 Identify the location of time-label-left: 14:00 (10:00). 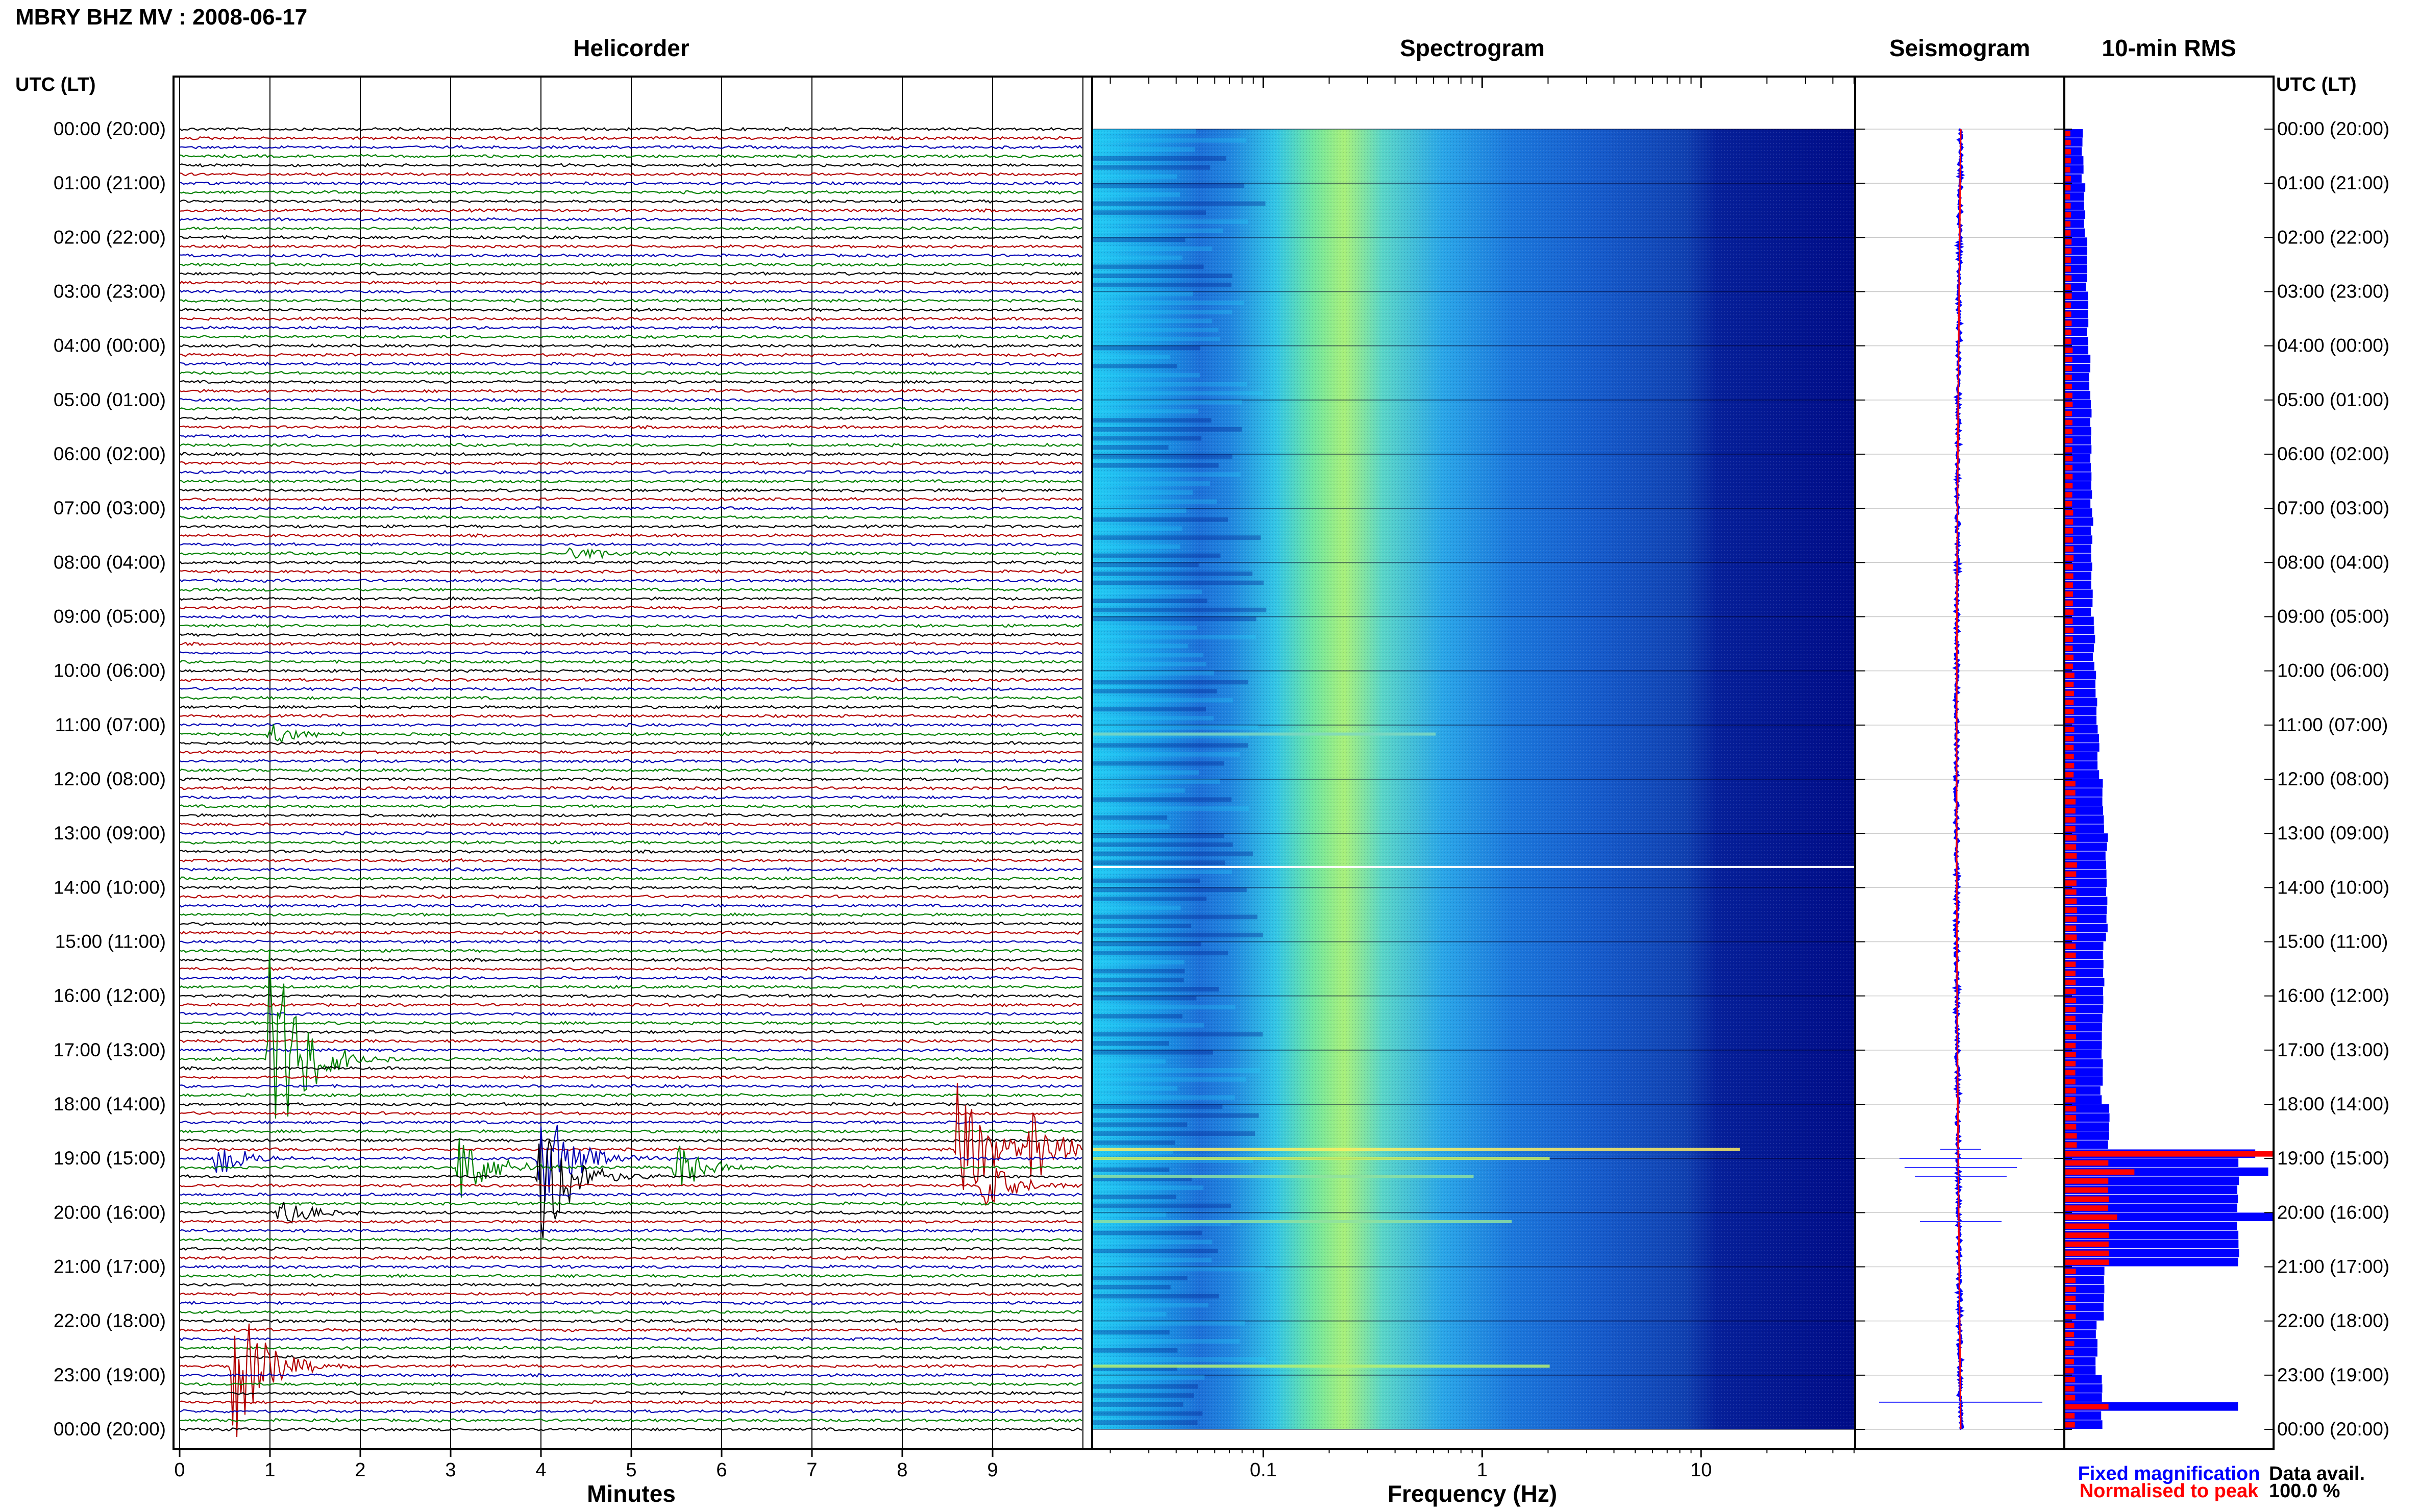
(110, 887).